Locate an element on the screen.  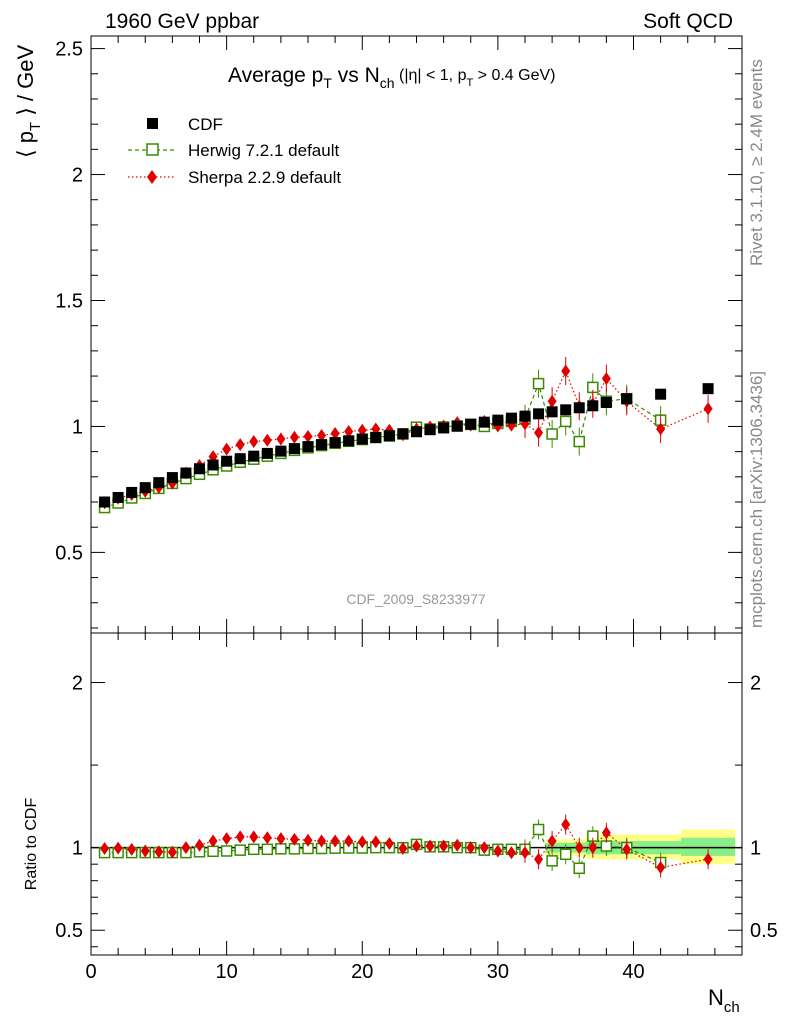
sherpa-line is located at coordinates (406, 436).